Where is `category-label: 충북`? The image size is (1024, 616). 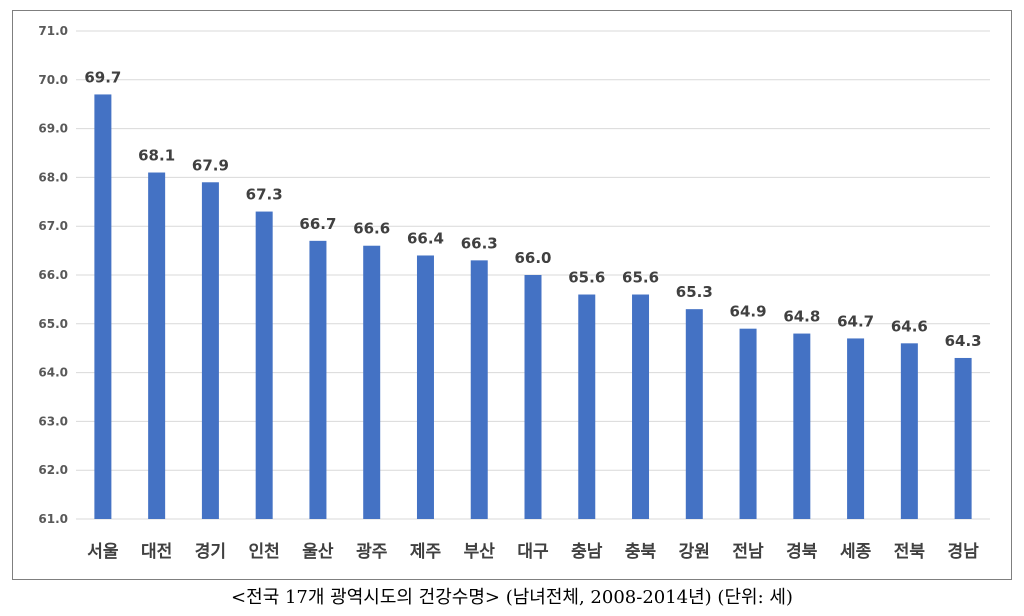
category-label: 충북 is located at coordinates (641, 552).